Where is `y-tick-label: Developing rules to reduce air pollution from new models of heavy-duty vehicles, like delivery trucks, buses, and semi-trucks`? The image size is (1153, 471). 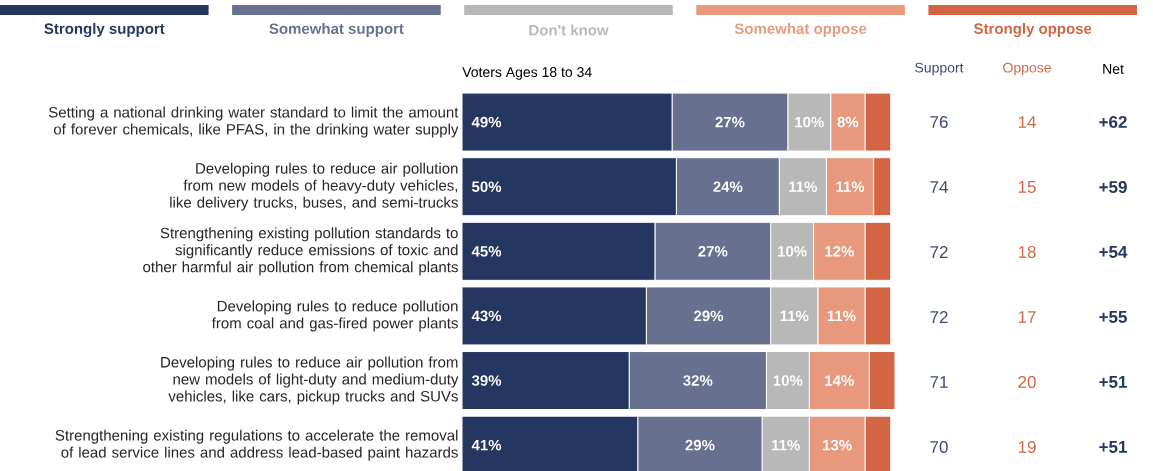
y-tick-label: Developing rules to reduce air pollution from new models of heavy-duty vehicles, like delivery trucks, buses, and semi-trucks is located at coordinates (314, 186).